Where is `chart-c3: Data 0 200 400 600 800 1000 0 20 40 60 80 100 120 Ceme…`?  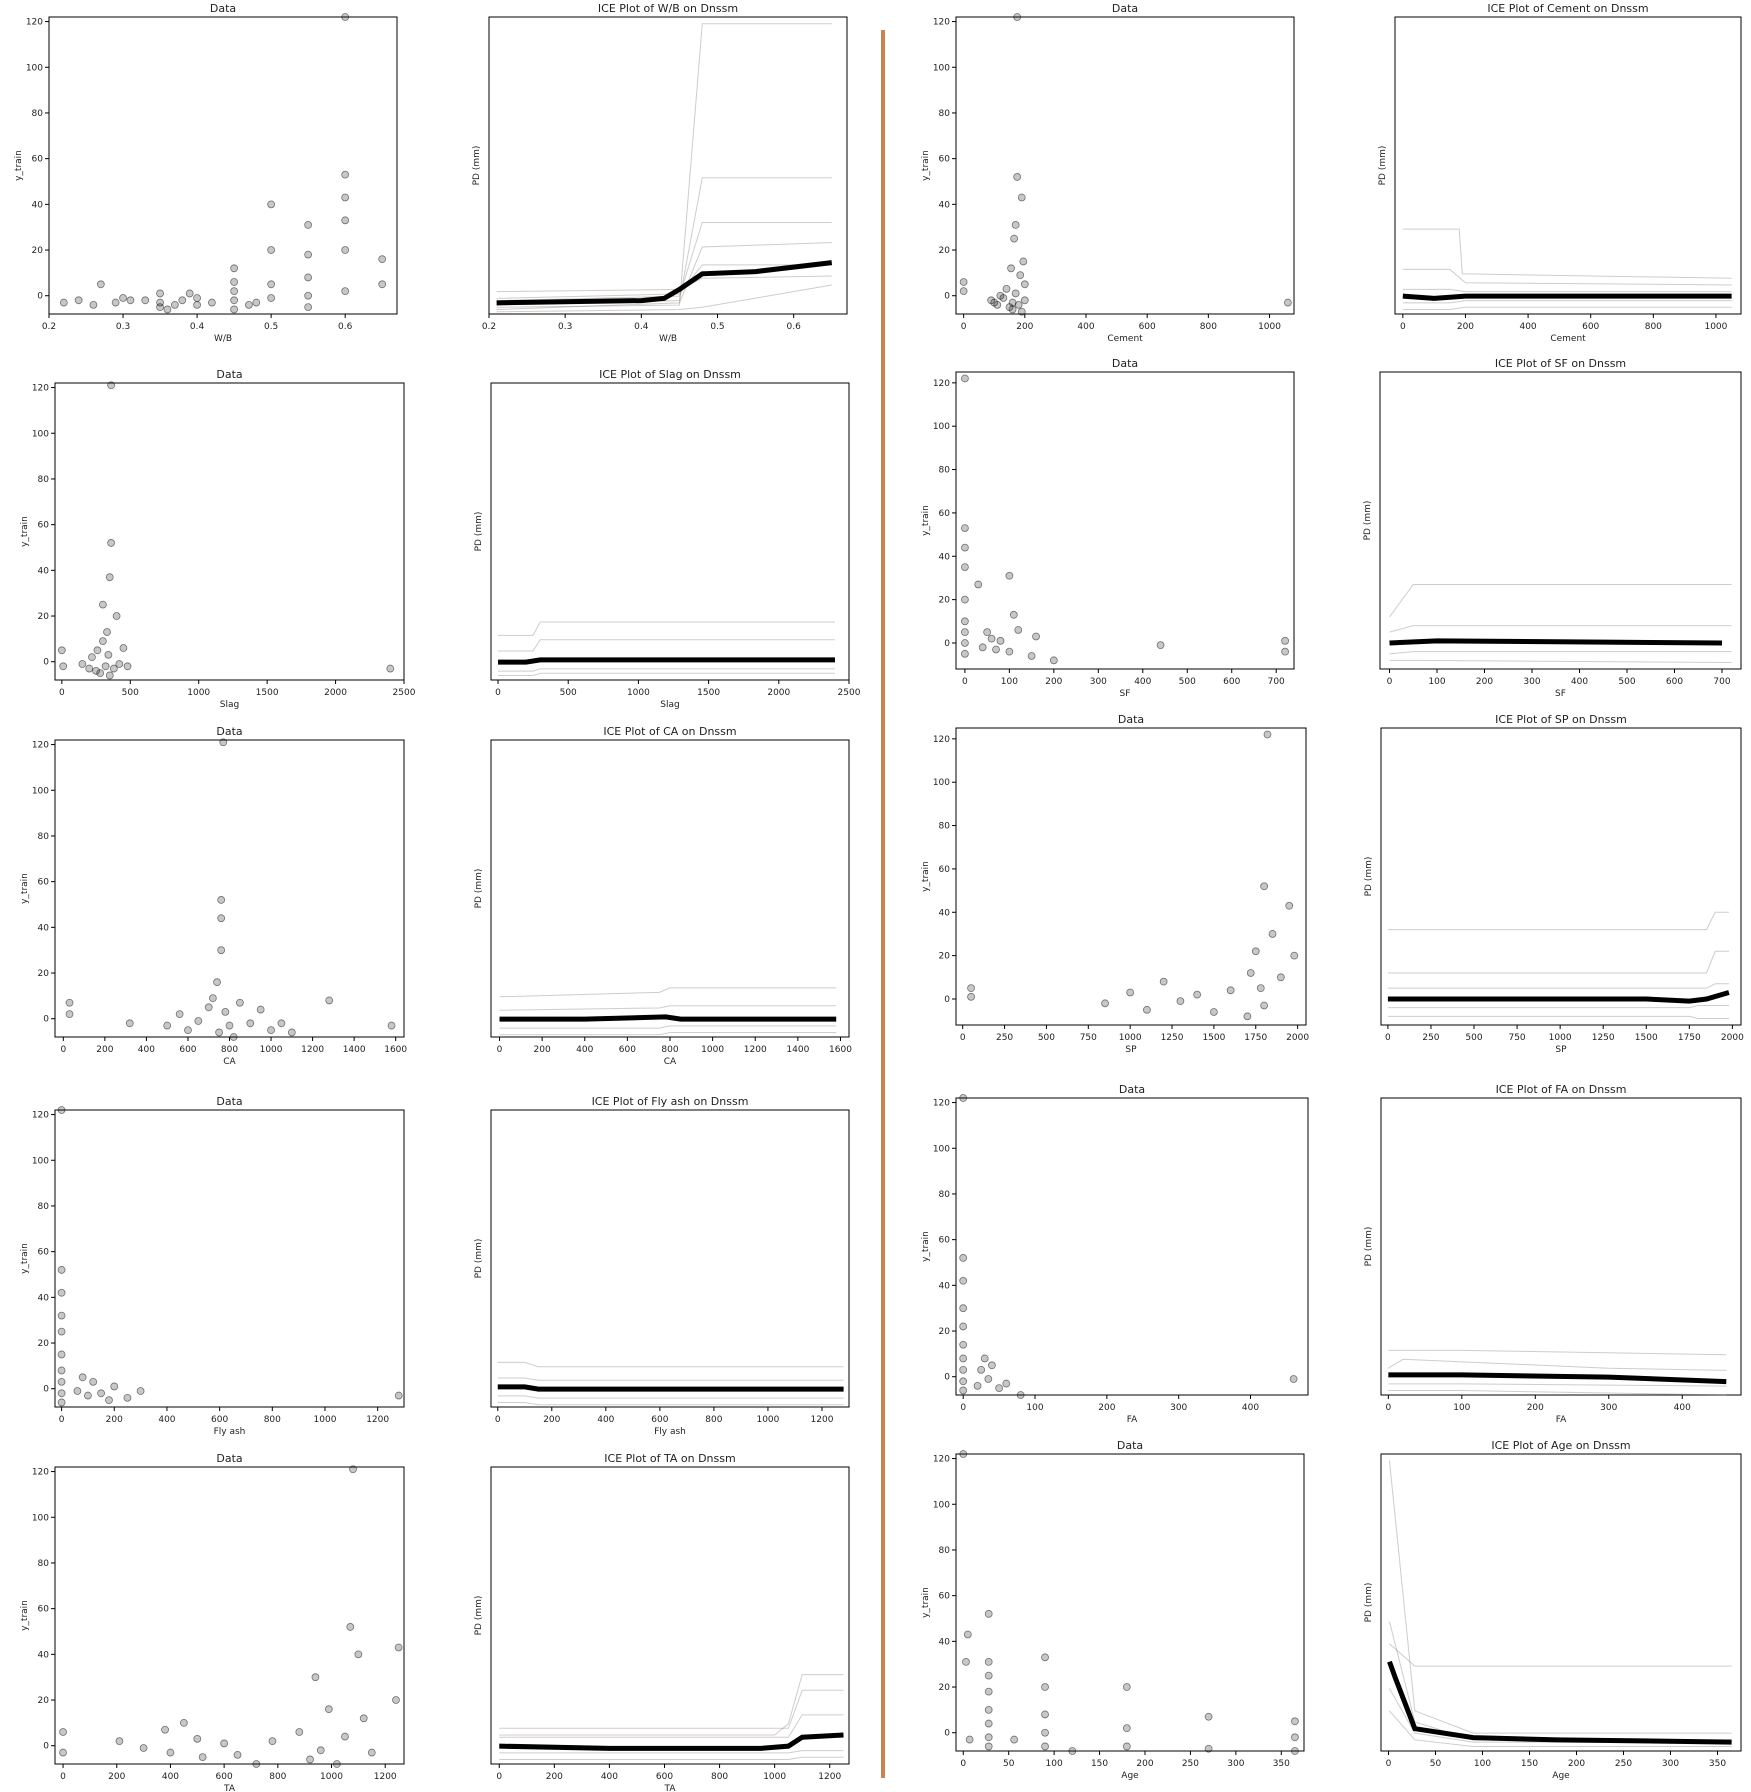
chart-c3: Data 0 200 400 600 800 1000 0 20 40 60 80 100 120 Ceme… is located at coordinates (1108, 173).